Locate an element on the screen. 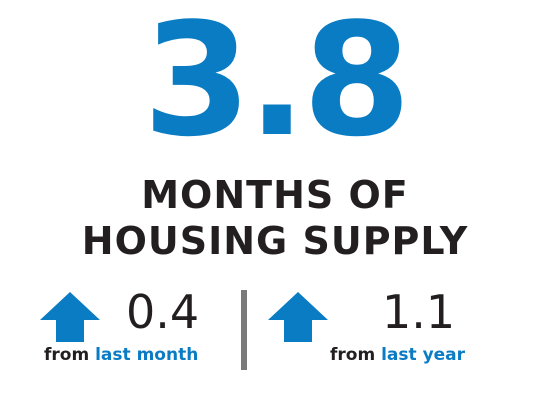 The width and height of the screenshot is (550, 404). headline-line-1: MONTHS OF is located at coordinates (275, 195).